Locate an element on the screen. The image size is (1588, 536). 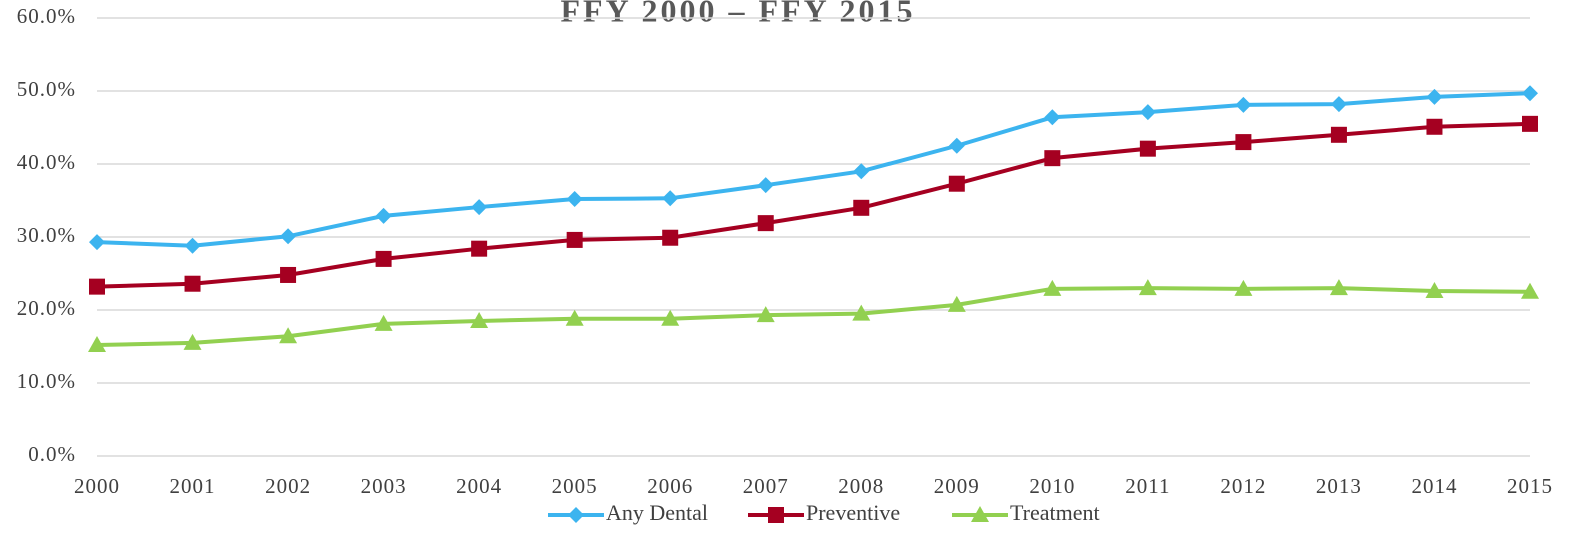
y-tick-label: 20.0% is located at coordinates (46, 308).